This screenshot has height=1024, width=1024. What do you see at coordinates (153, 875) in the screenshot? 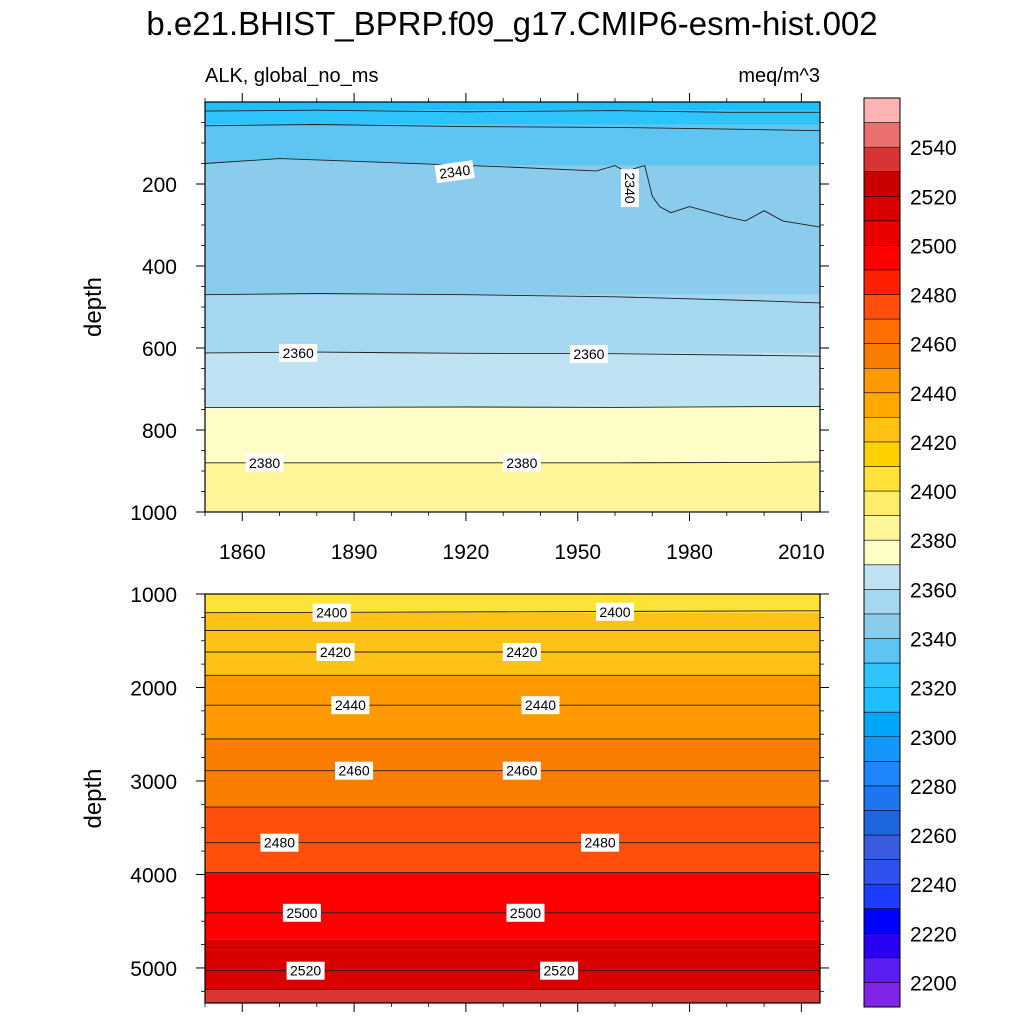
I see `y-tick-label: 4000` at bounding box center [153, 875].